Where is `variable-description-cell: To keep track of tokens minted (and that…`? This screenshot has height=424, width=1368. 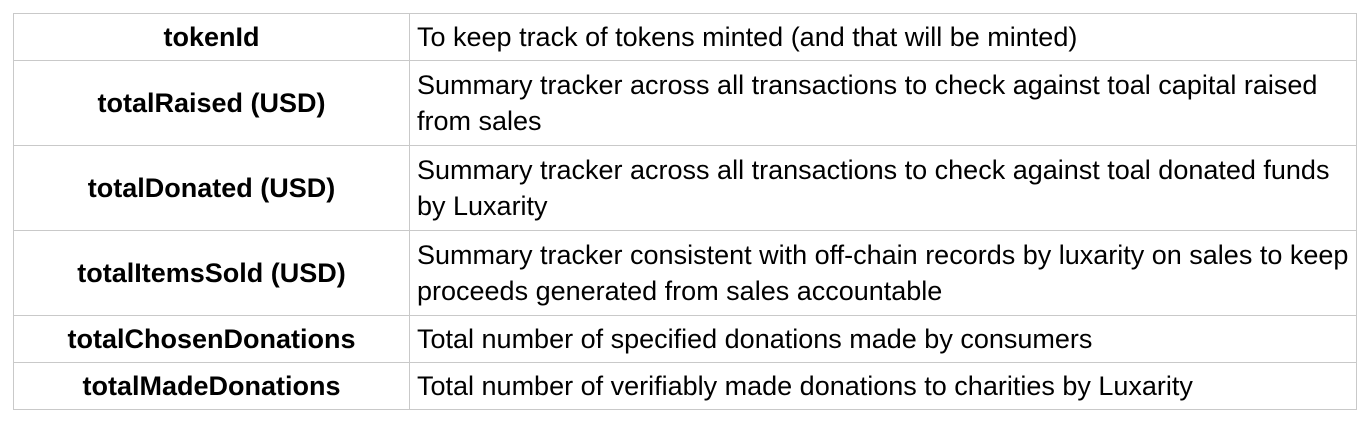
variable-description-cell: To keep track of tokens minted (and that… is located at coordinates (883, 37).